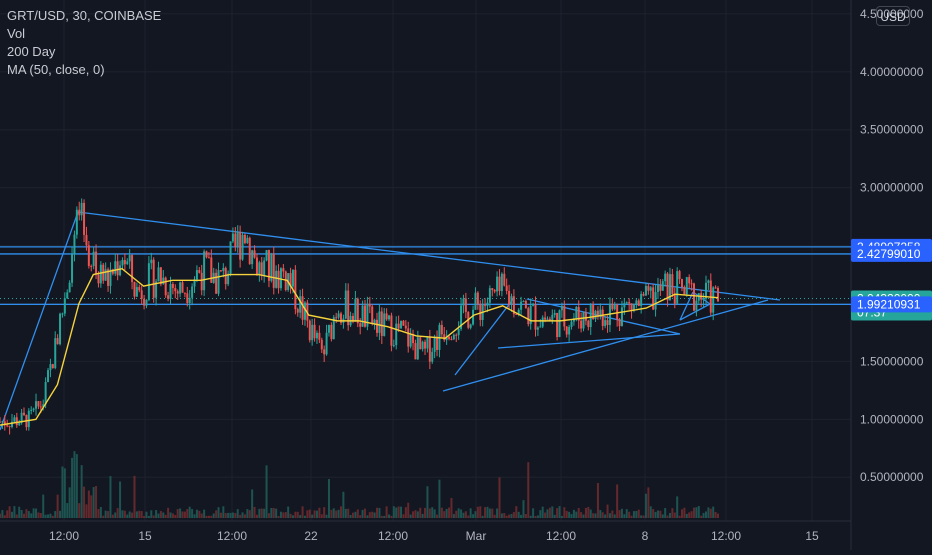 The width and height of the screenshot is (932, 555). I want to click on legend-200-day: 200 Day, so click(31, 51).